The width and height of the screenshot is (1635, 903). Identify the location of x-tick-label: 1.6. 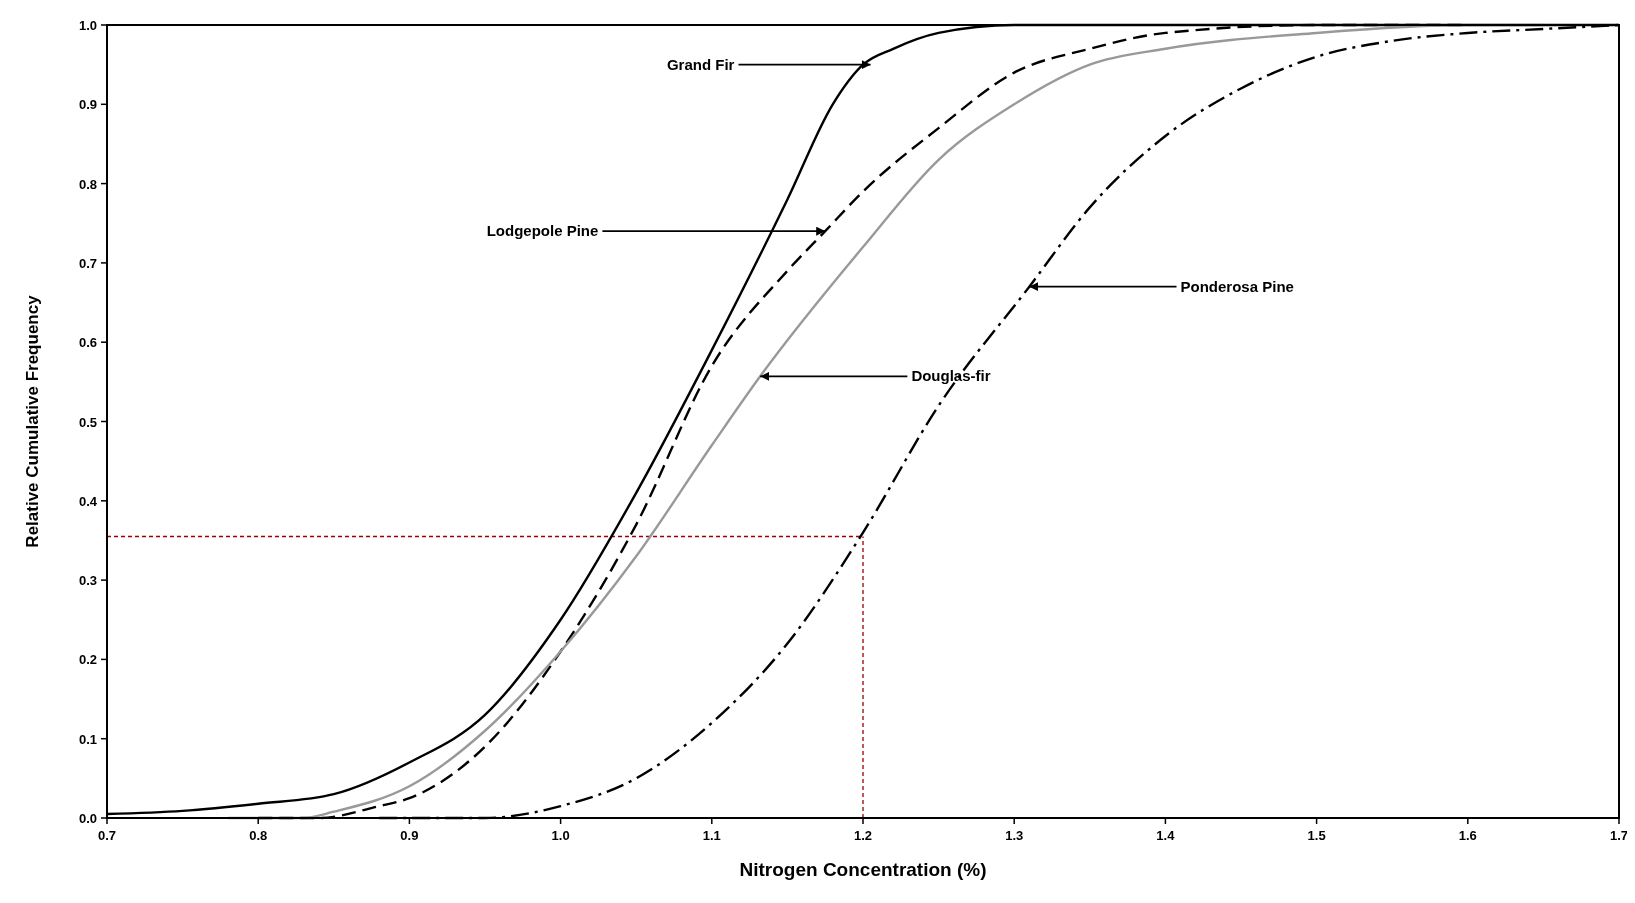
(1467, 835).